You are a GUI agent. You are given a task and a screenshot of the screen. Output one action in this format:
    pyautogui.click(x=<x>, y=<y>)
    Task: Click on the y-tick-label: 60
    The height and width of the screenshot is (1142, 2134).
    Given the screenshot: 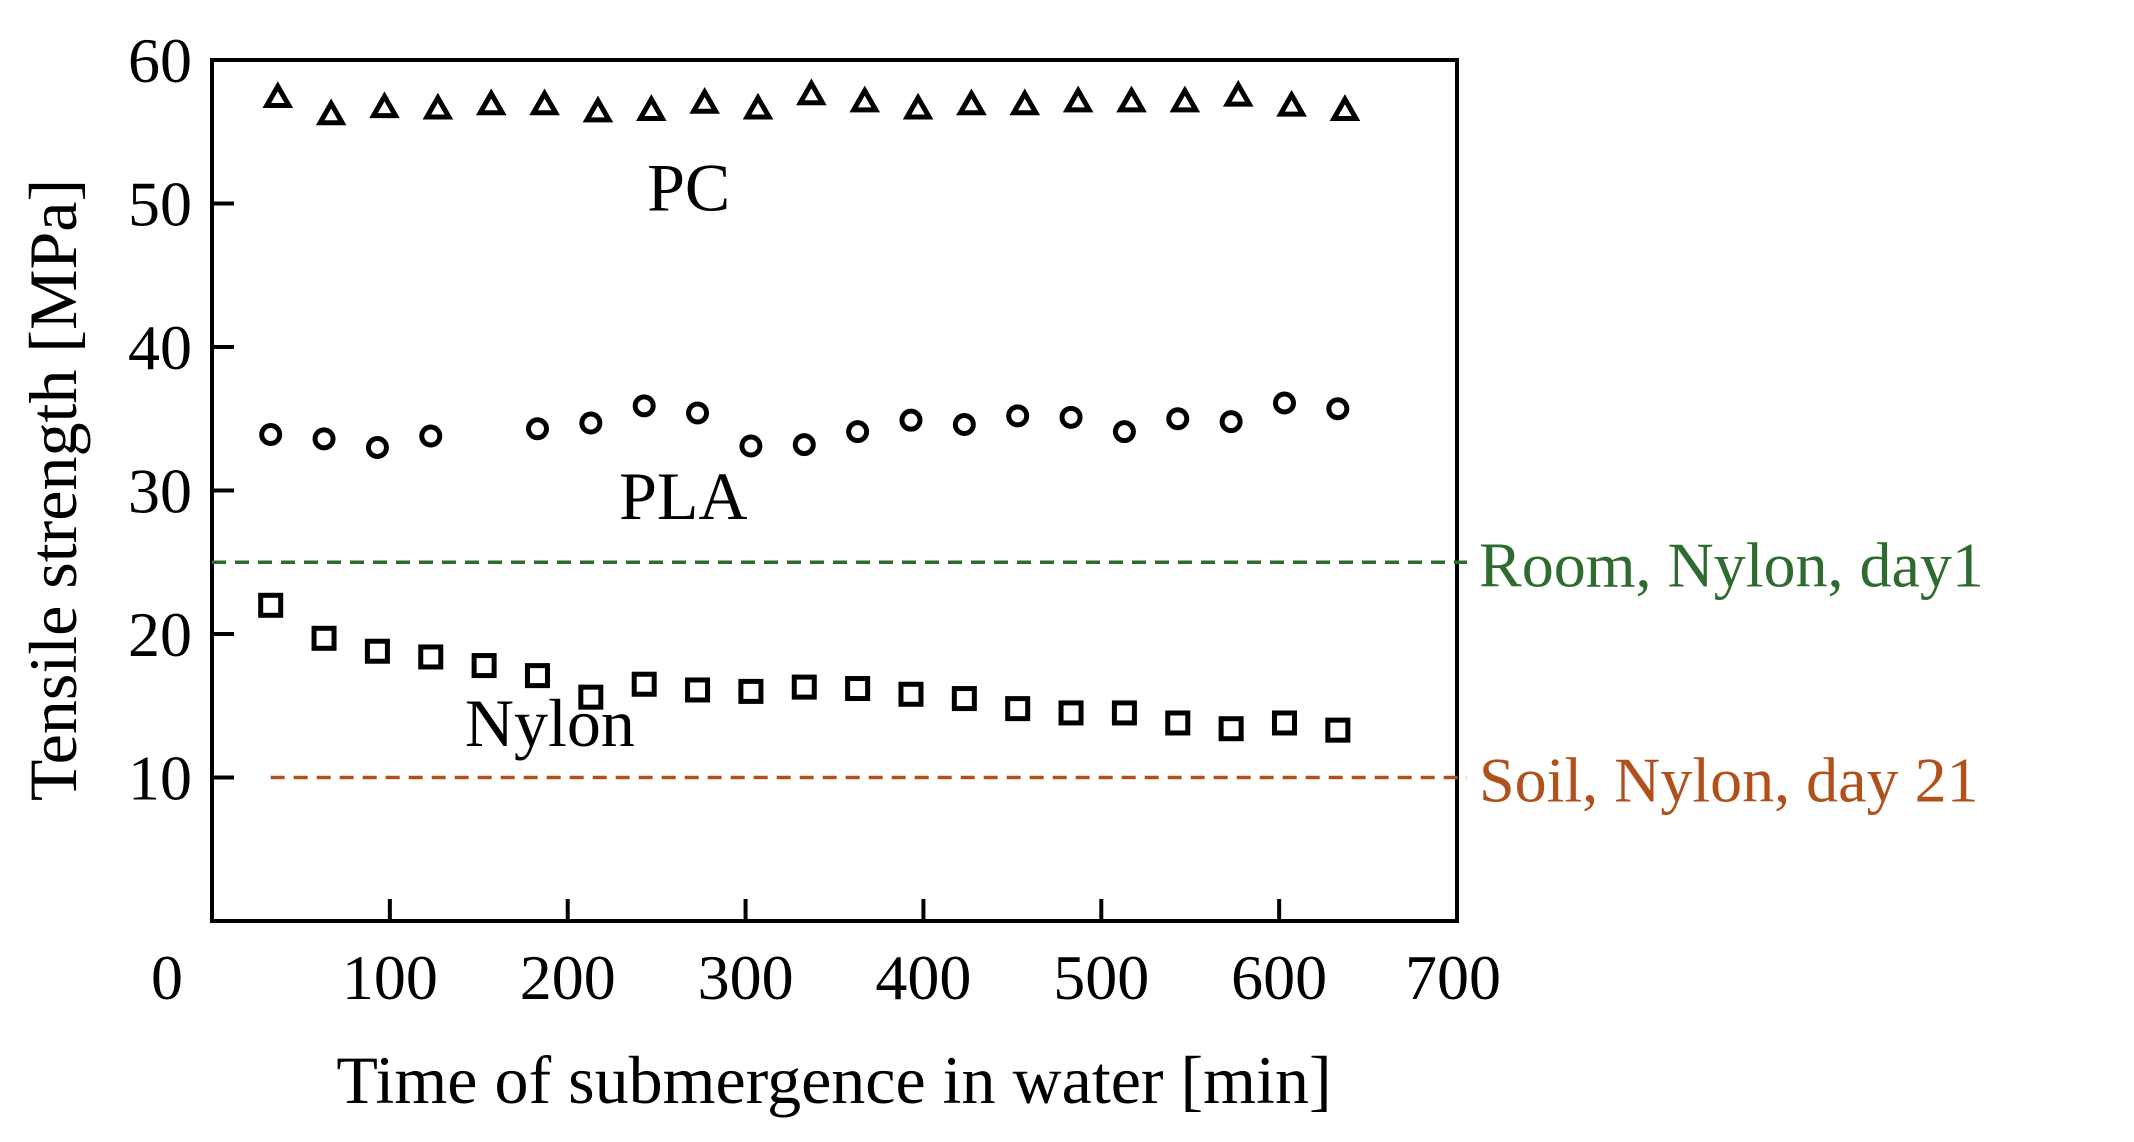 What is the action you would take?
    pyautogui.click(x=160, y=60)
    